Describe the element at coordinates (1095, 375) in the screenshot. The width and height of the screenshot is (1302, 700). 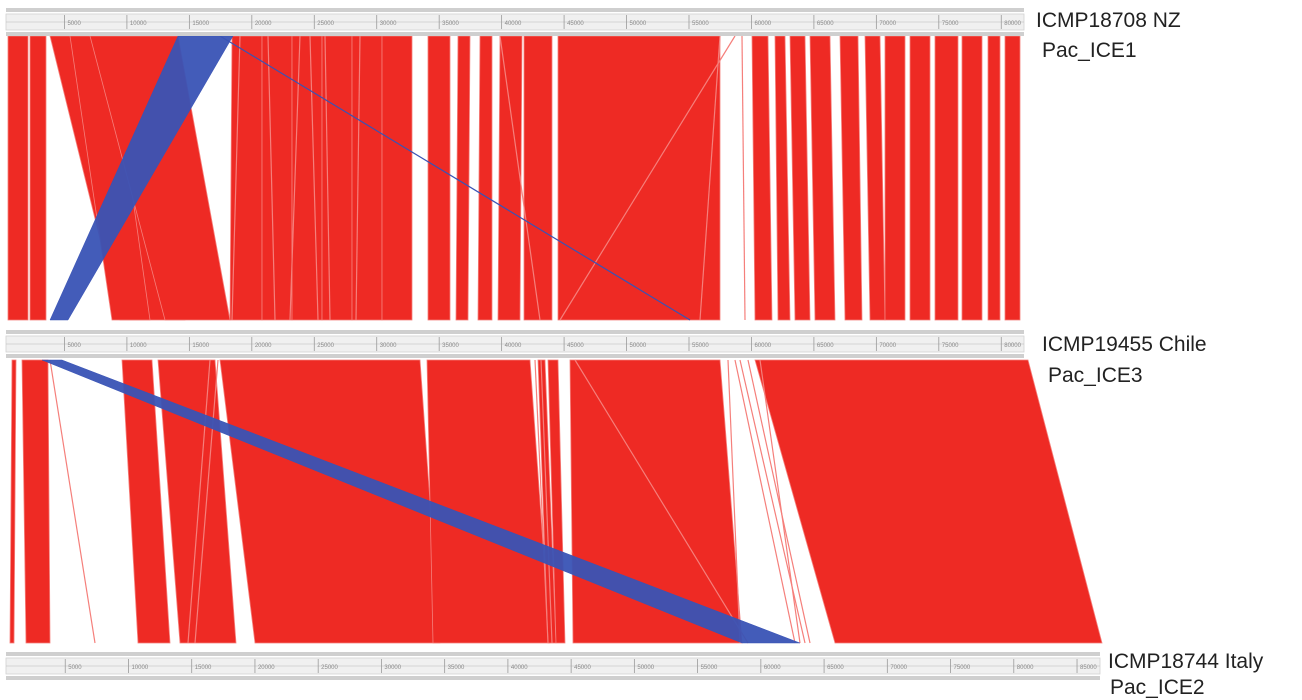
I see `genome-2-element: Pac_ICE3` at that location.